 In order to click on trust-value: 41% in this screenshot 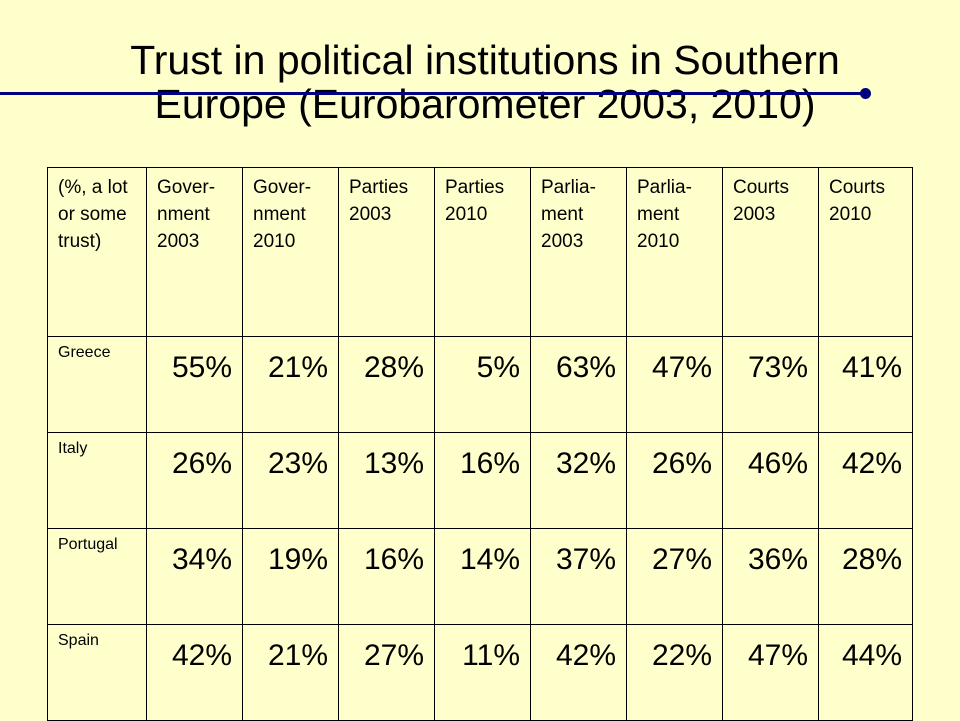, I will do `click(871, 367)`.